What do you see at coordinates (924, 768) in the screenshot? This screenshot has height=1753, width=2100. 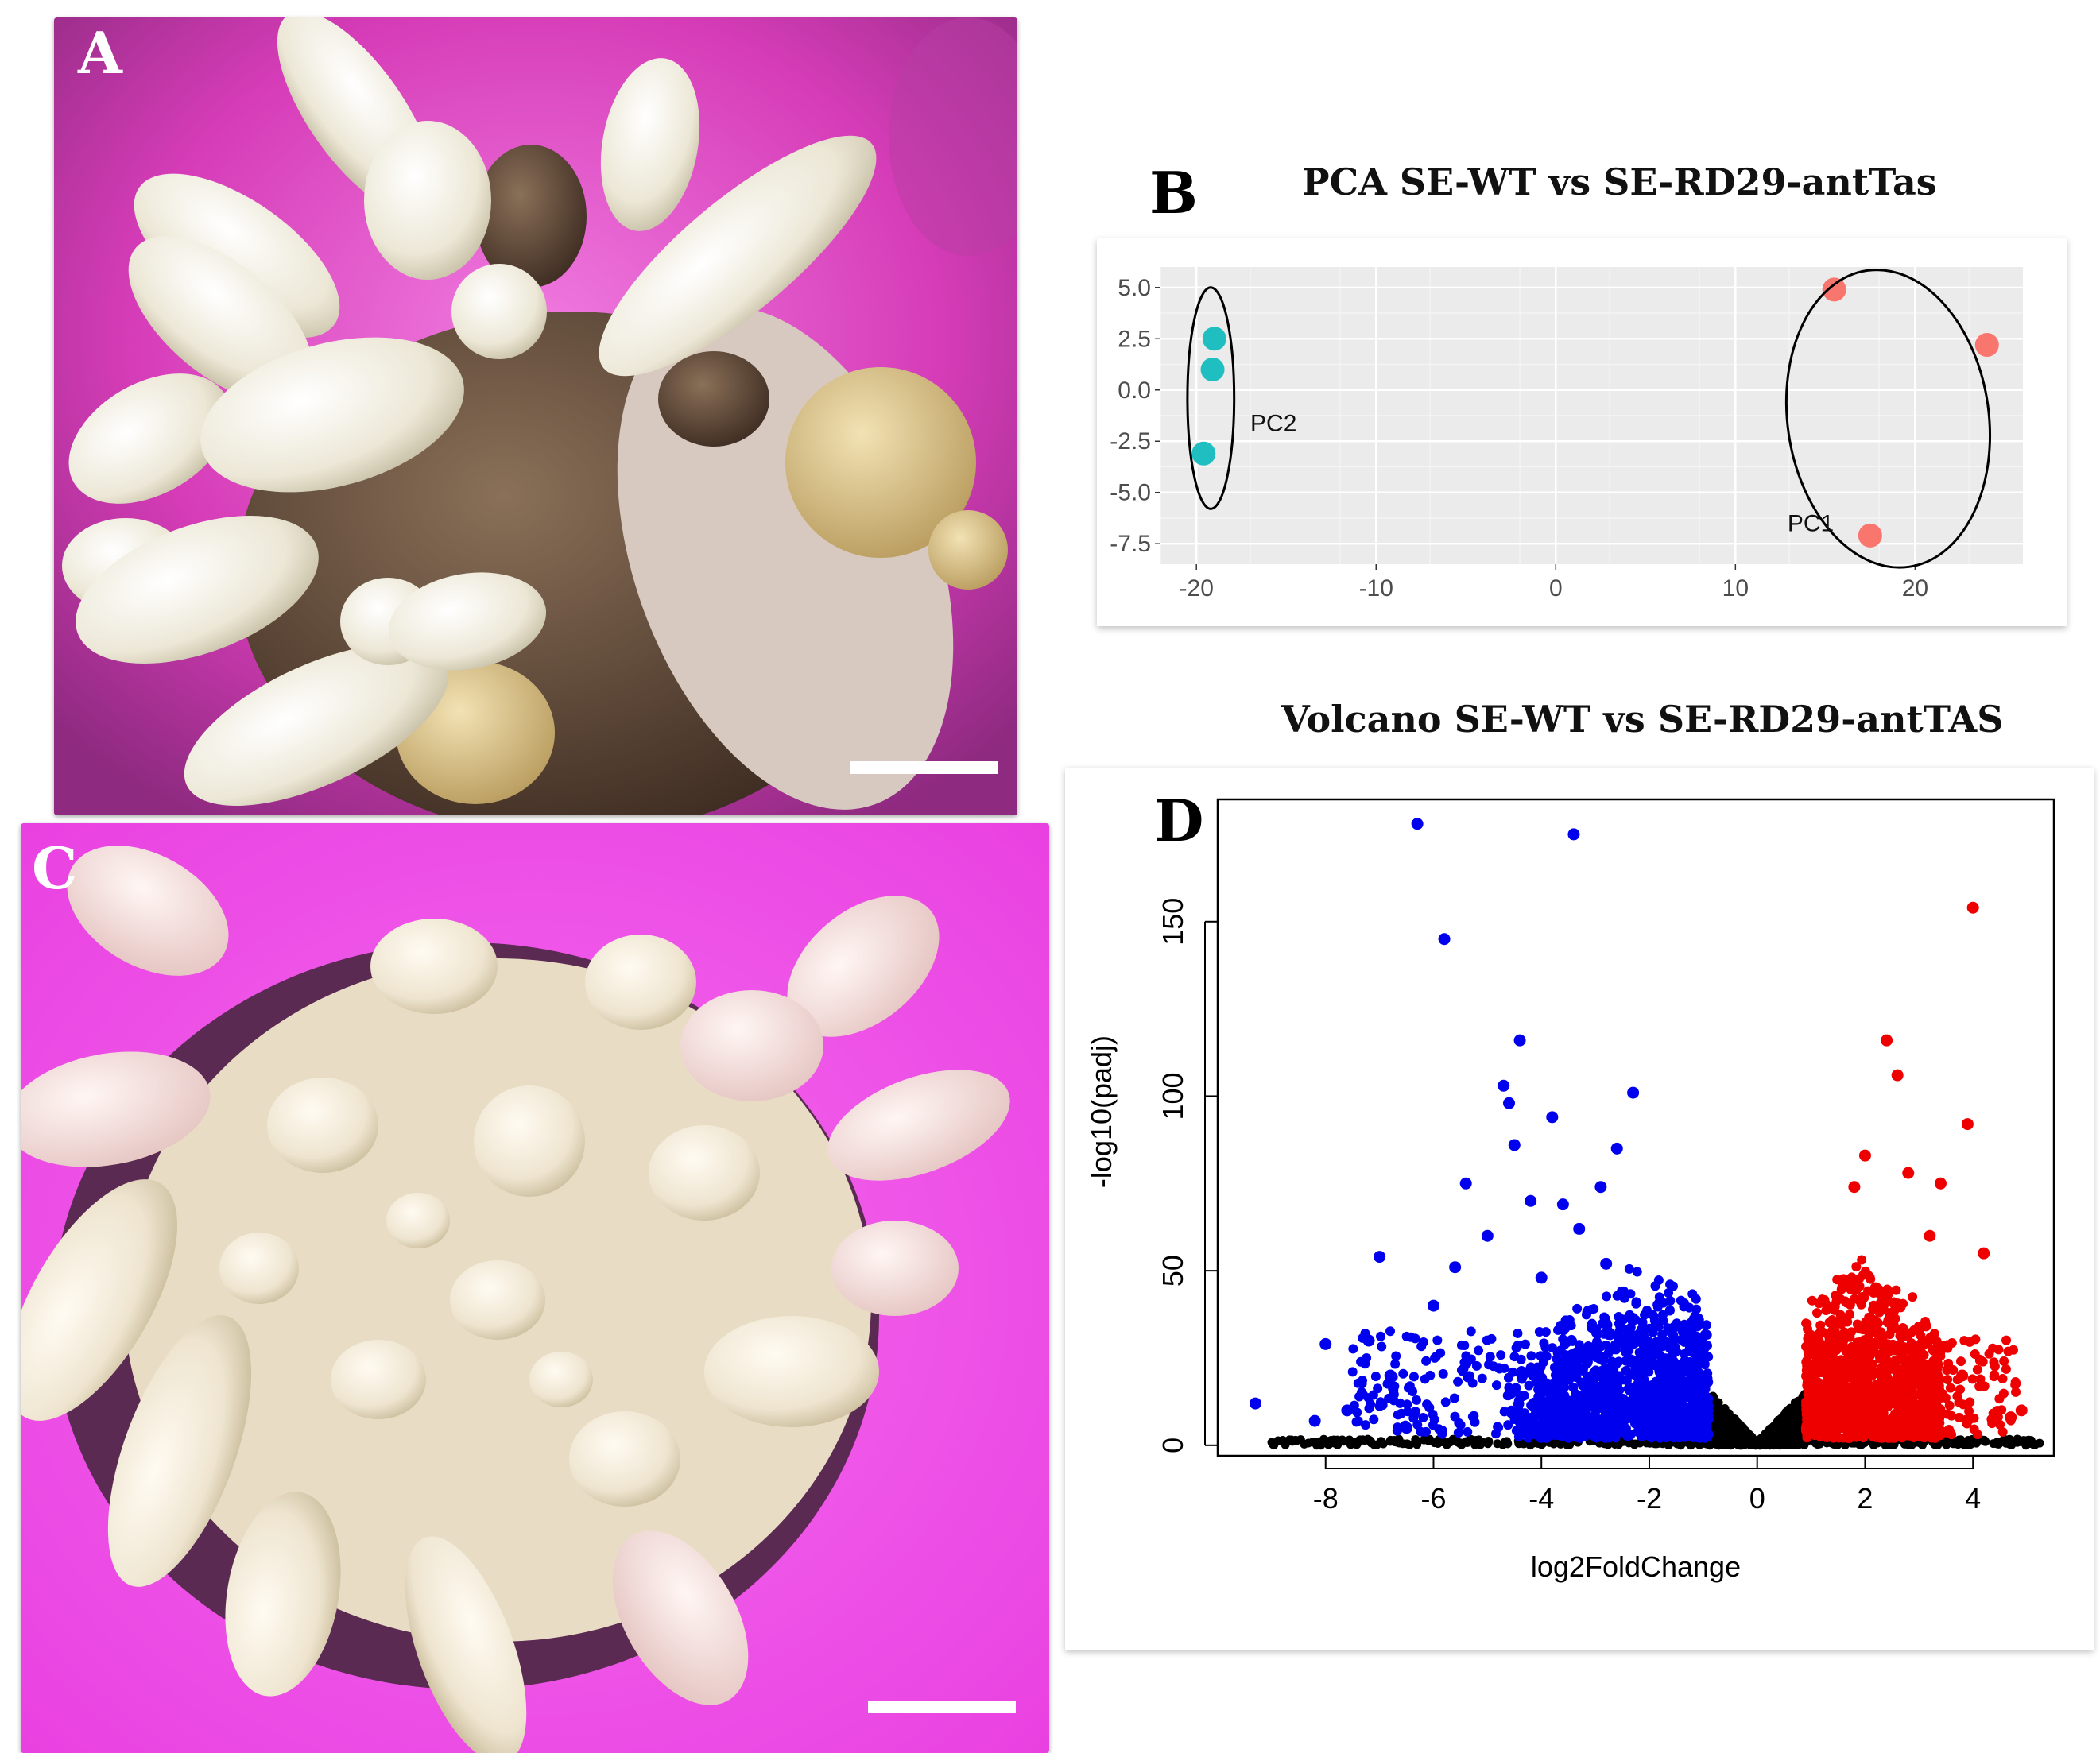 I see `scale-bar-a` at bounding box center [924, 768].